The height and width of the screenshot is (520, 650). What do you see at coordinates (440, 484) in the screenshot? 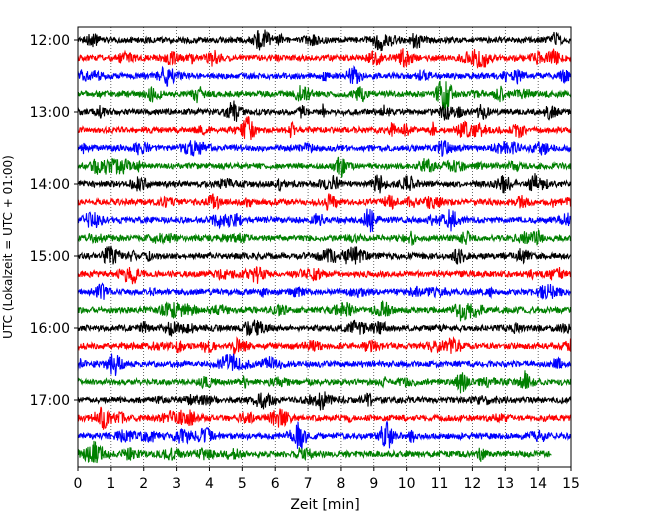
I see `x-tick-label: 11` at bounding box center [440, 484].